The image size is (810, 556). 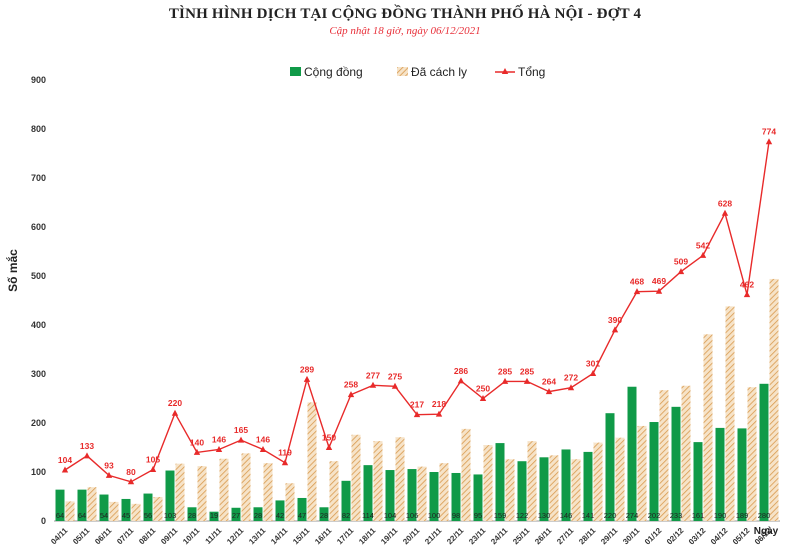 I want to click on bar-label-cong-dong: 114, so click(x=368, y=515).